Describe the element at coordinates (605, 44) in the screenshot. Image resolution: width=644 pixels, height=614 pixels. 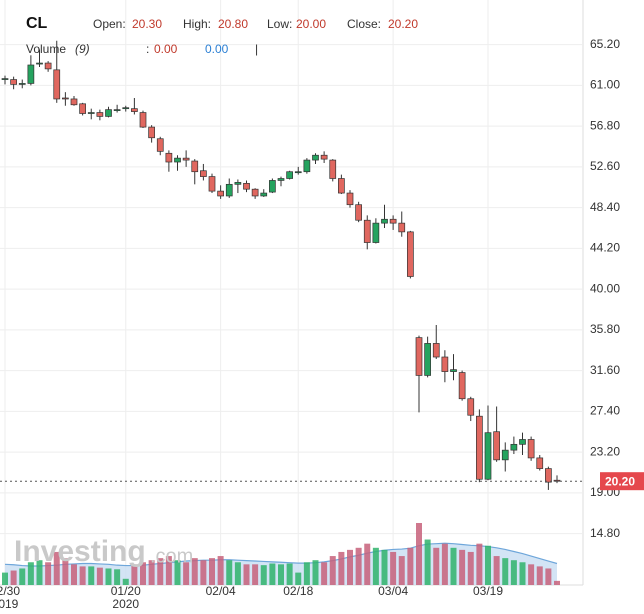
I see `y-tick-label: 65.20` at that location.